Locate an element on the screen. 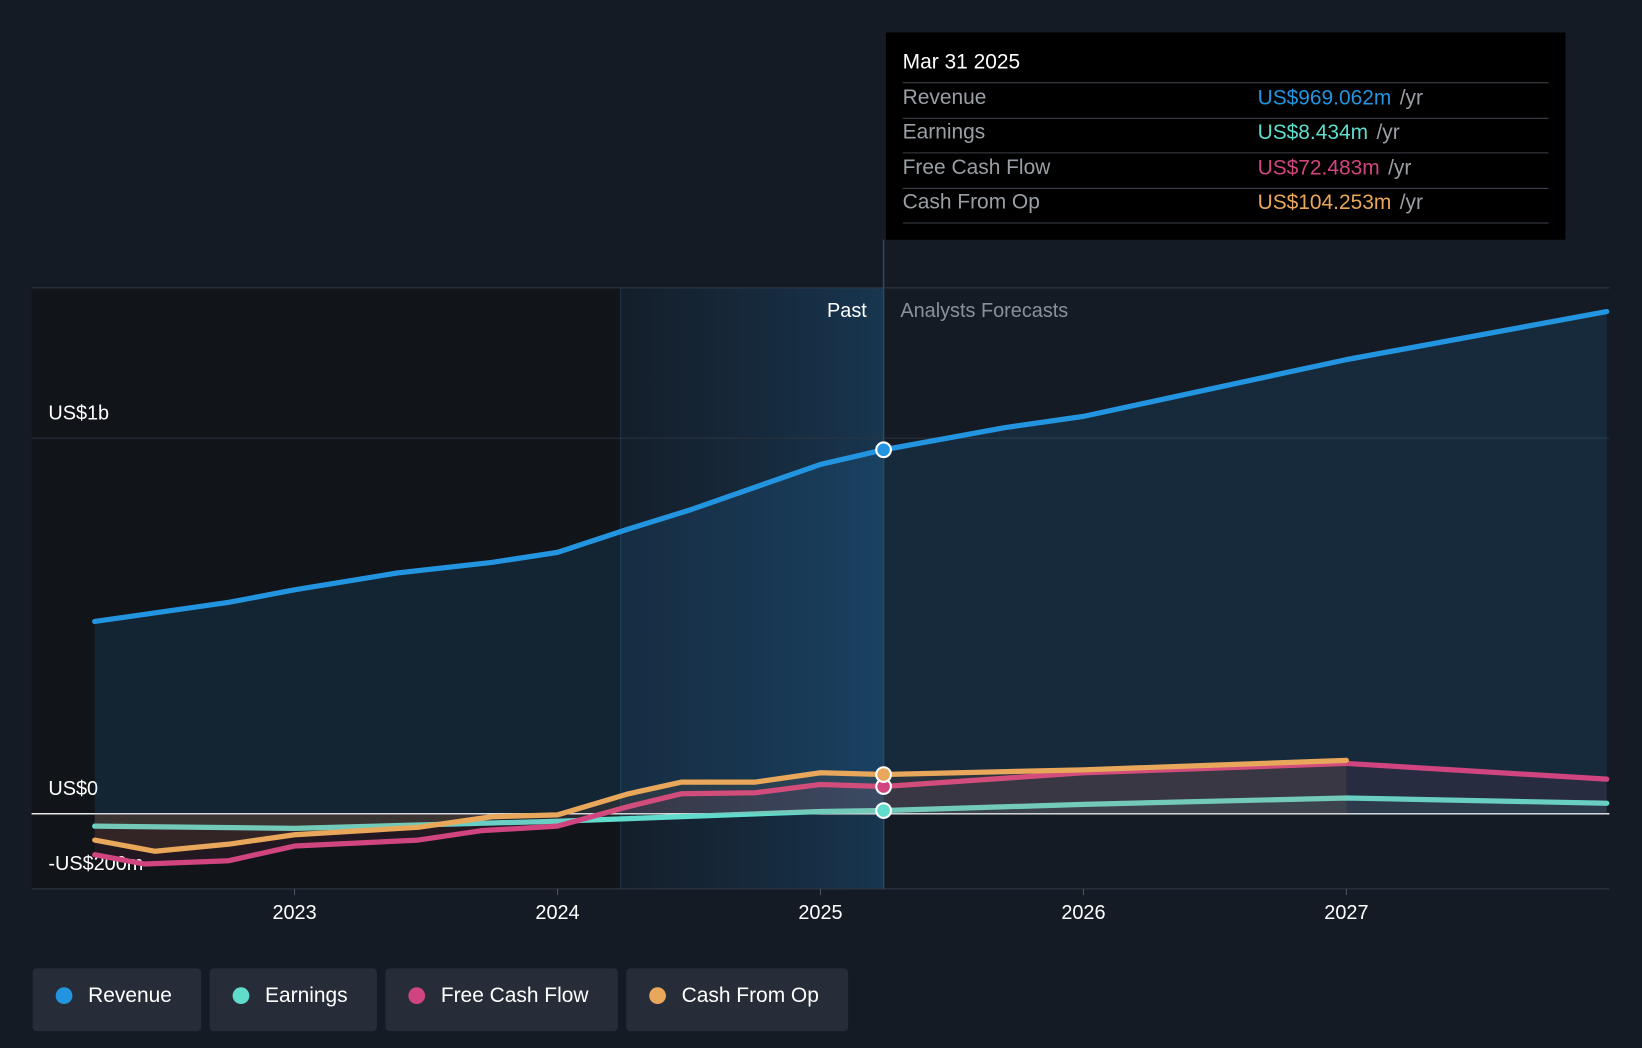  tooltip-row-value: US$72.483m/yr is located at coordinates (1335, 167).